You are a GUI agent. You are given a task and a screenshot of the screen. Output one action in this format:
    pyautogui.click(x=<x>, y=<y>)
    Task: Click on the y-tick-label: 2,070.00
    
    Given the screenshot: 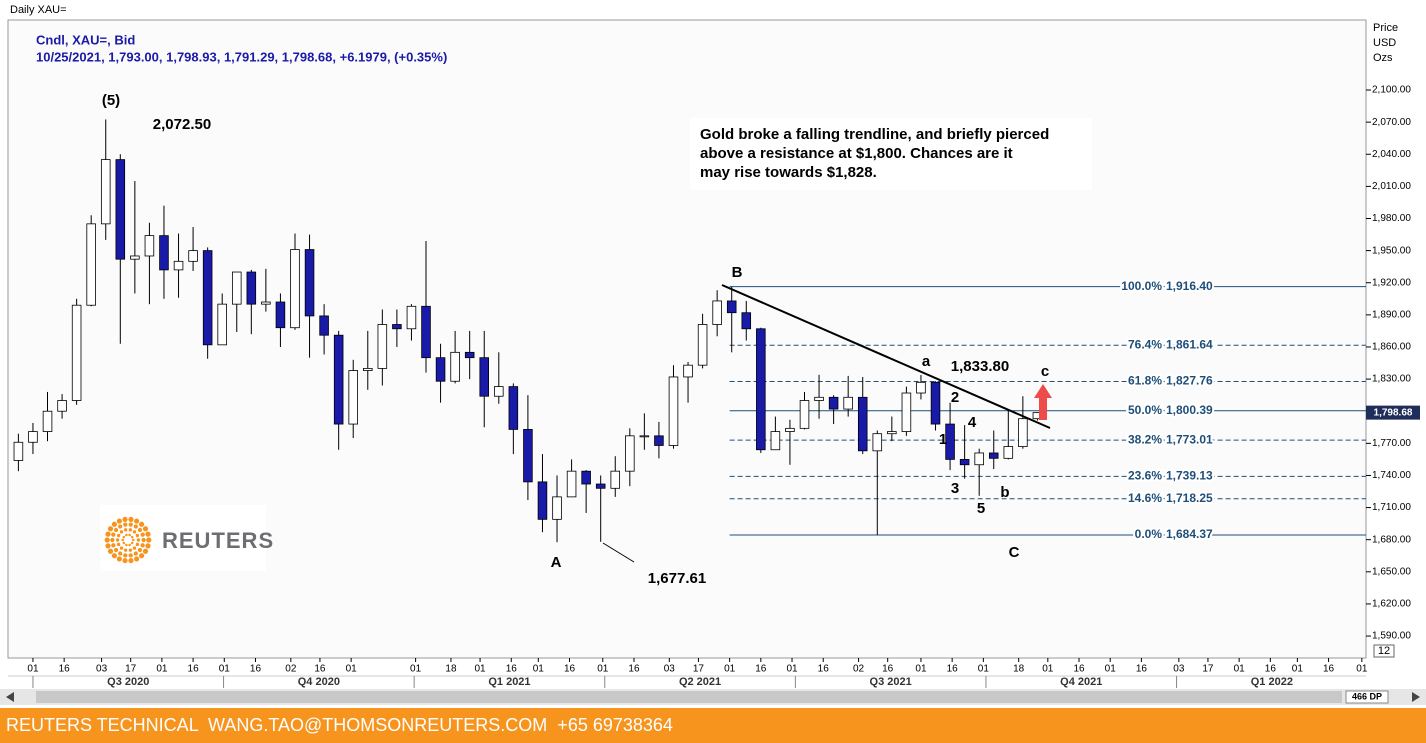 What is the action you would take?
    pyautogui.click(x=1391, y=122)
    